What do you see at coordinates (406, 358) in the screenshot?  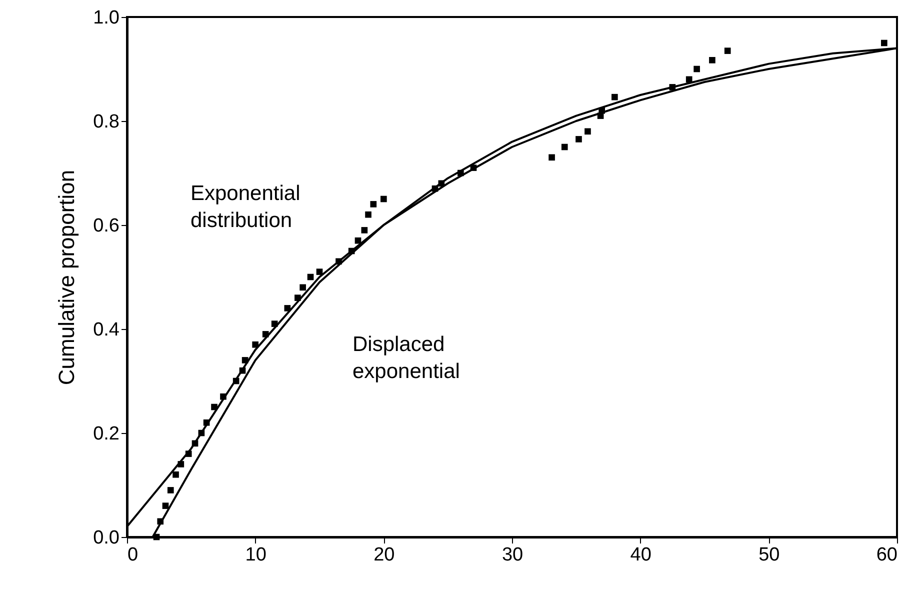 I see `text: Displaced exponential` at bounding box center [406, 358].